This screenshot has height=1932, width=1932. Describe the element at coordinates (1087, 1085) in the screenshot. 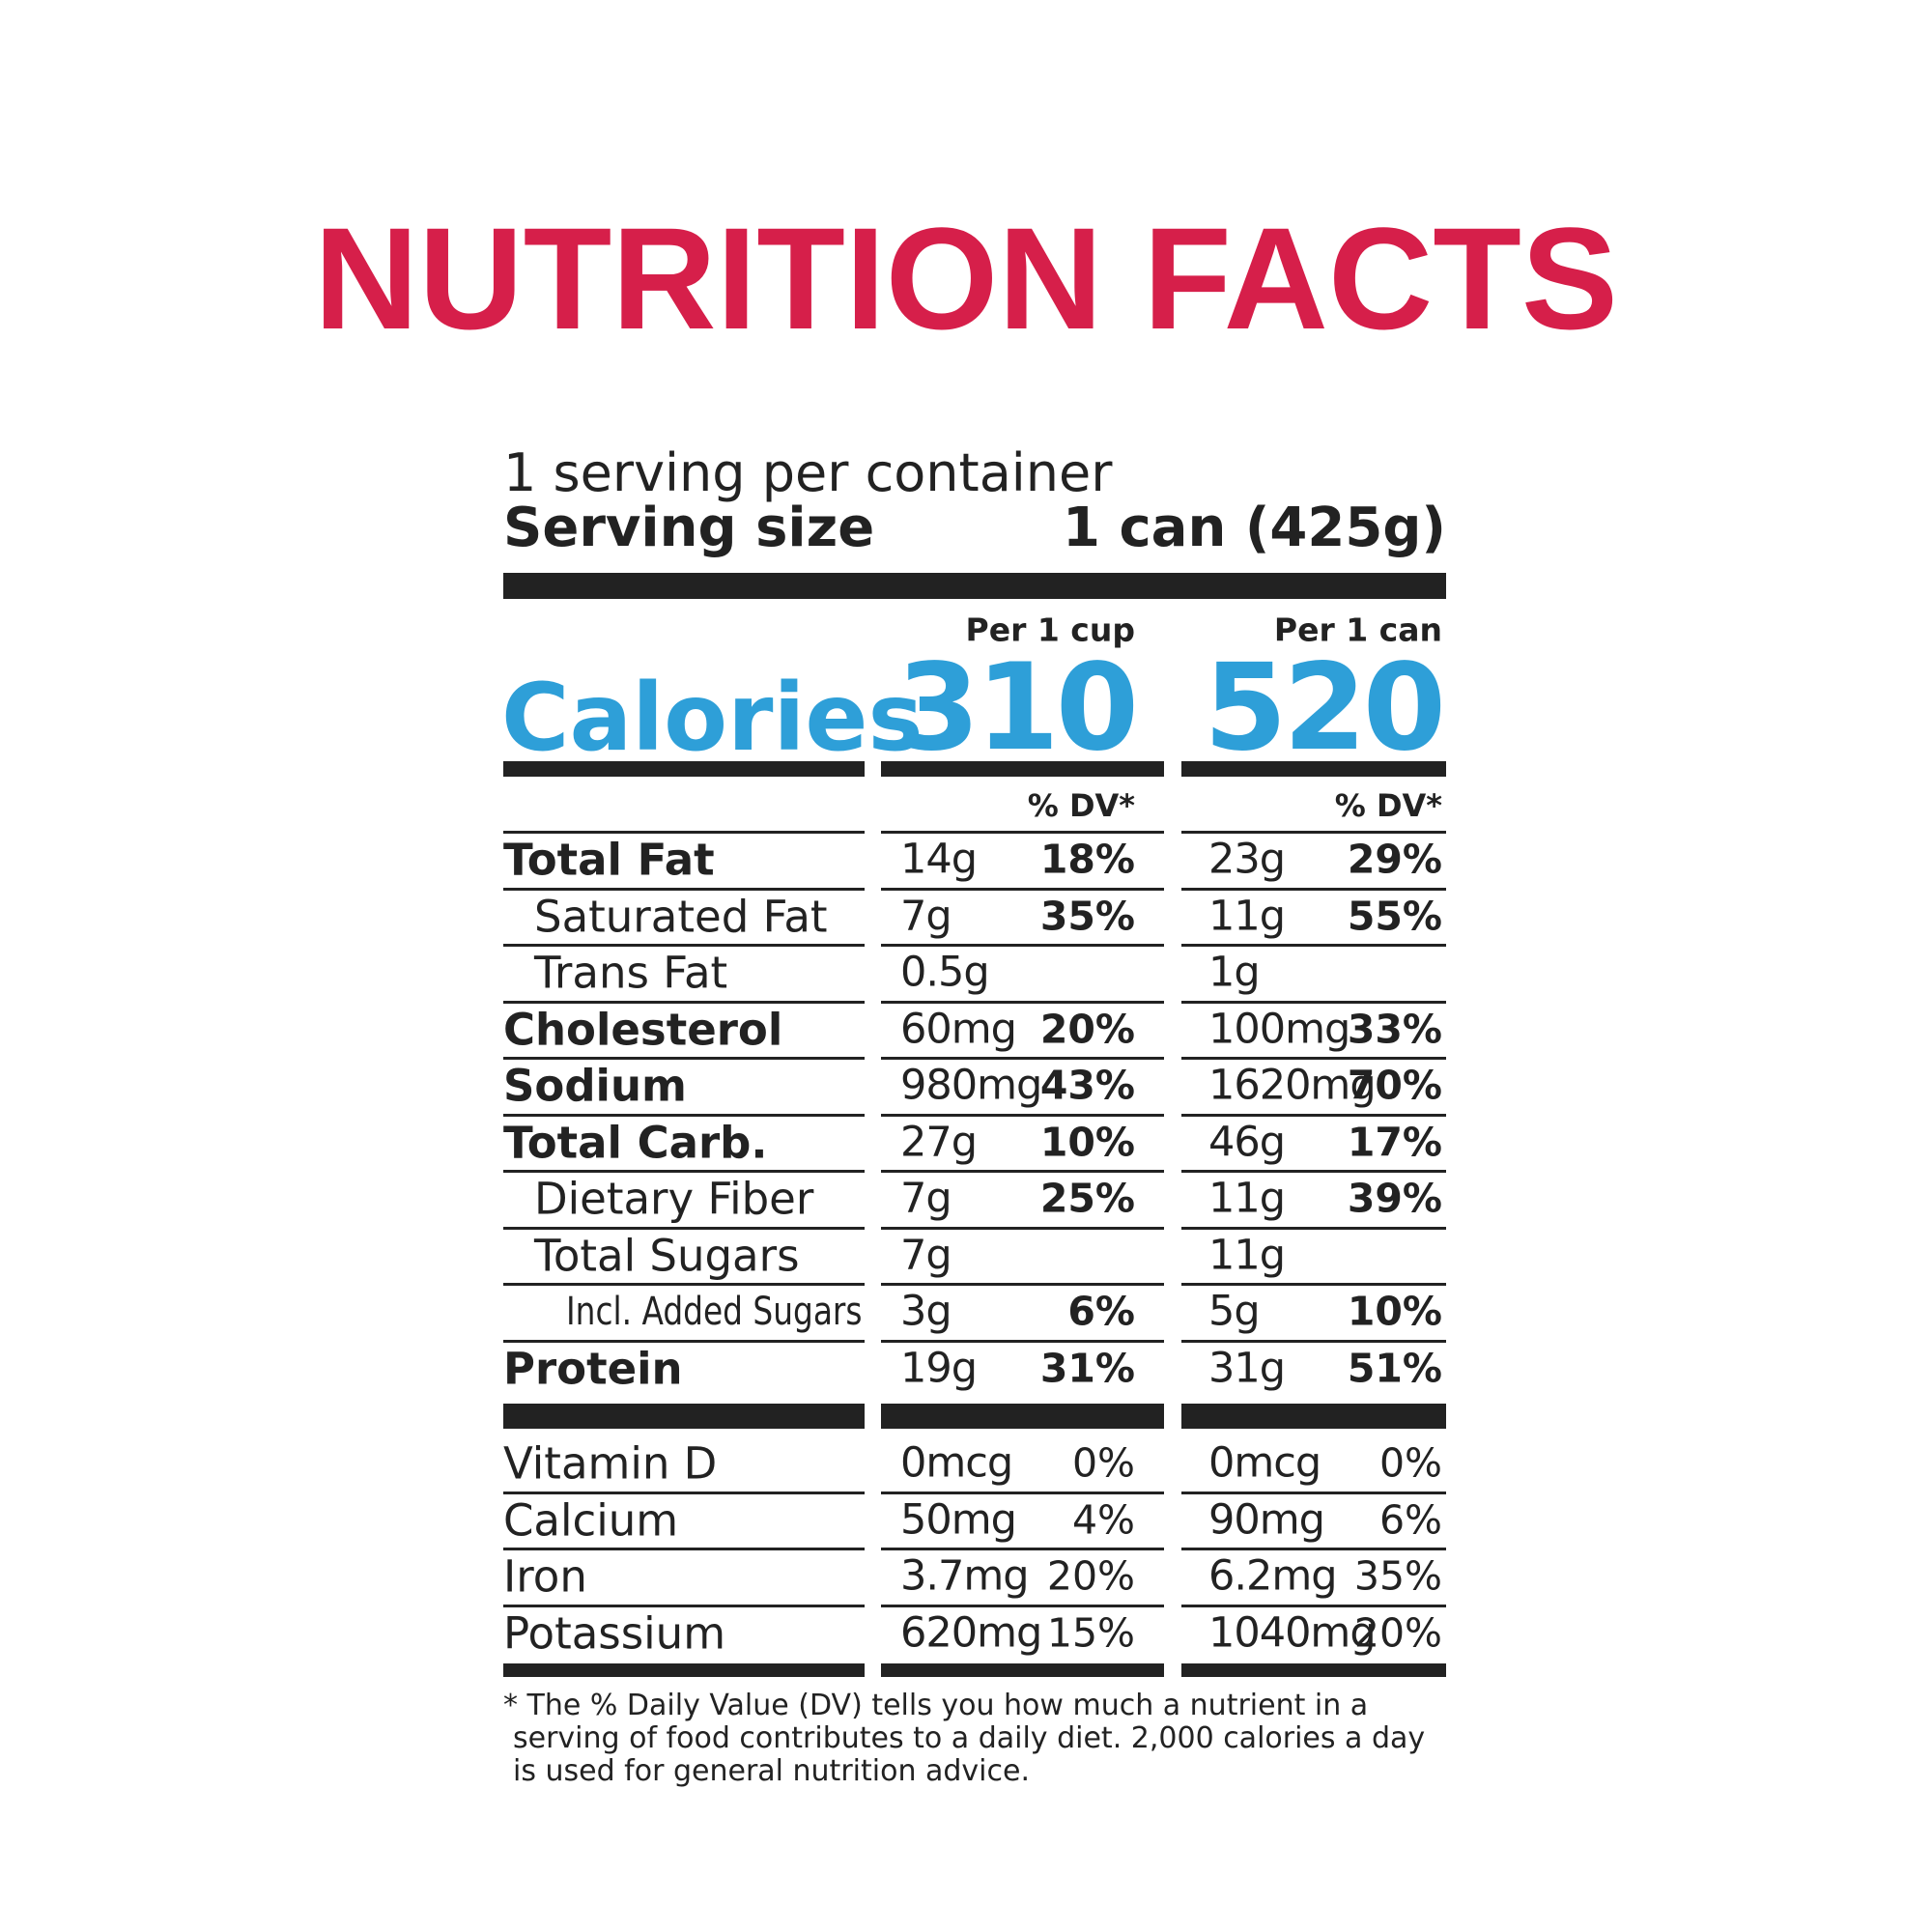

I see `nutrient-dv: 43%` at that location.